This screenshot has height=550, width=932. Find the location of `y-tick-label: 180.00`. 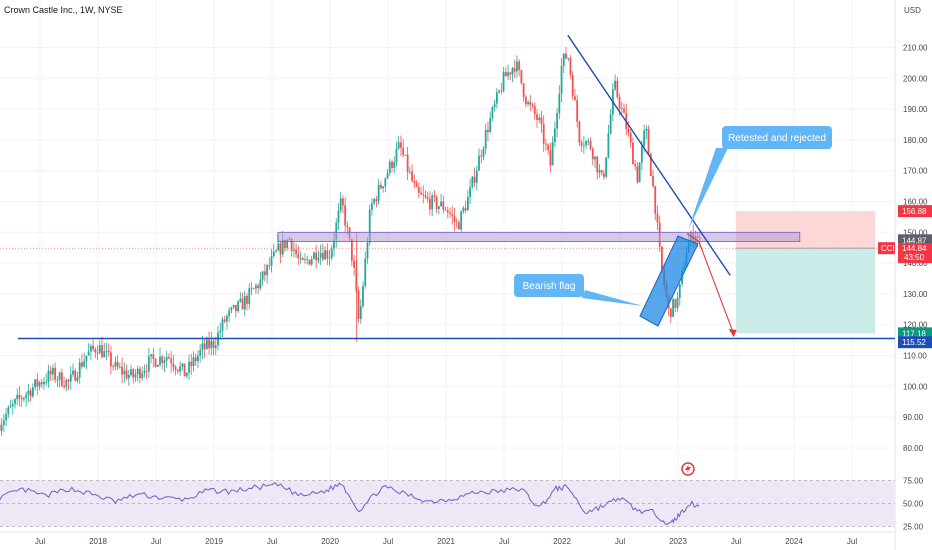

y-tick-label: 180.00 is located at coordinates (915, 140).